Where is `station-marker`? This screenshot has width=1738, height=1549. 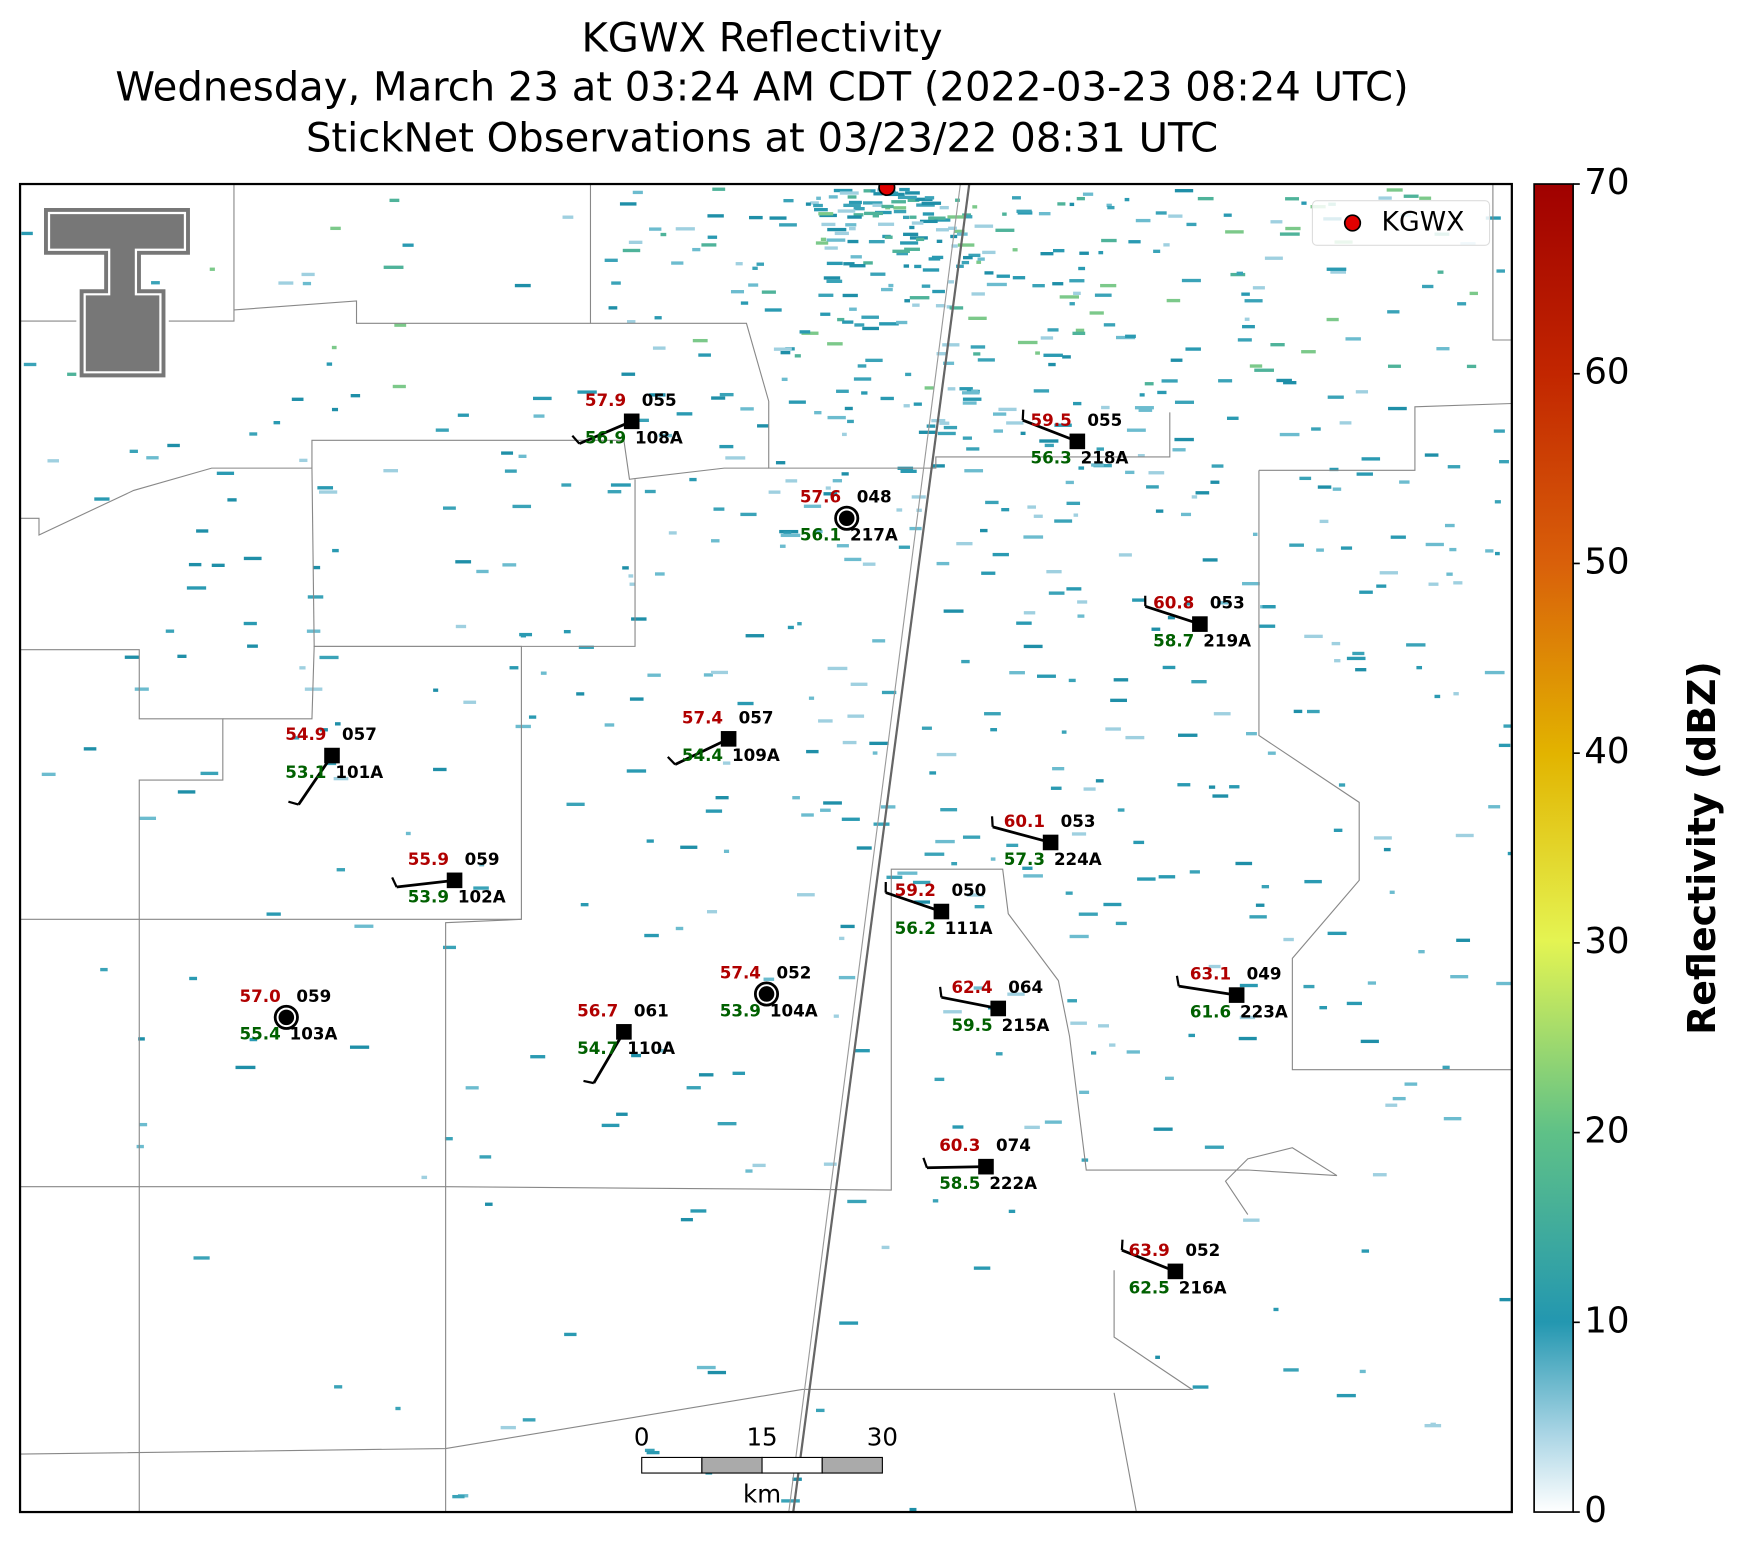 station-marker is located at coordinates (332, 755).